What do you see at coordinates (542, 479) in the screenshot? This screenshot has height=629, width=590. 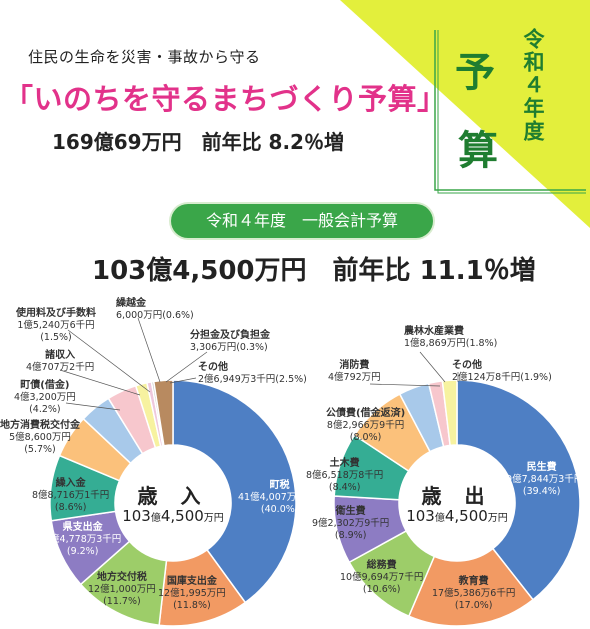 I see `exp-label-welfare: 民生費 40億7,844万3千円 (39.4%)` at bounding box center [542, 479].